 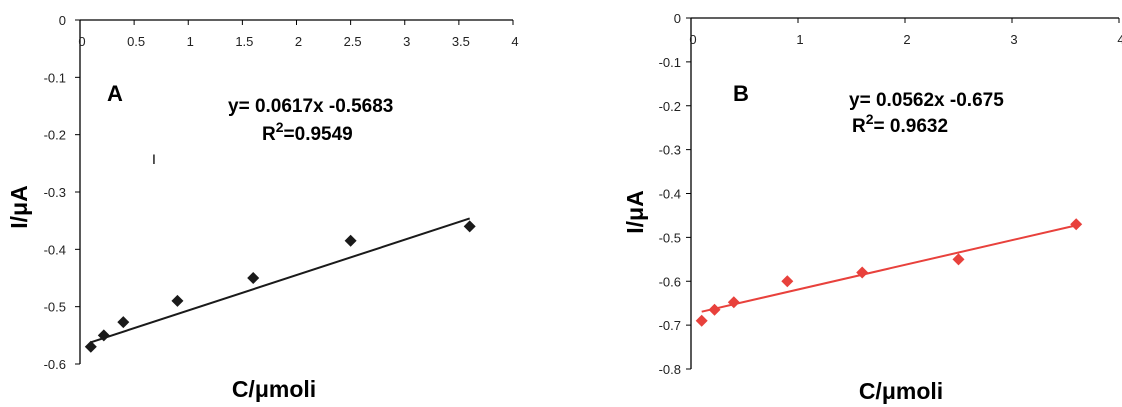 What do you see at coordinates (926, 100) in the screenshot?
I see `trendline-equation: y= 0.0562x -0.675` at bounding box center [926, 100].